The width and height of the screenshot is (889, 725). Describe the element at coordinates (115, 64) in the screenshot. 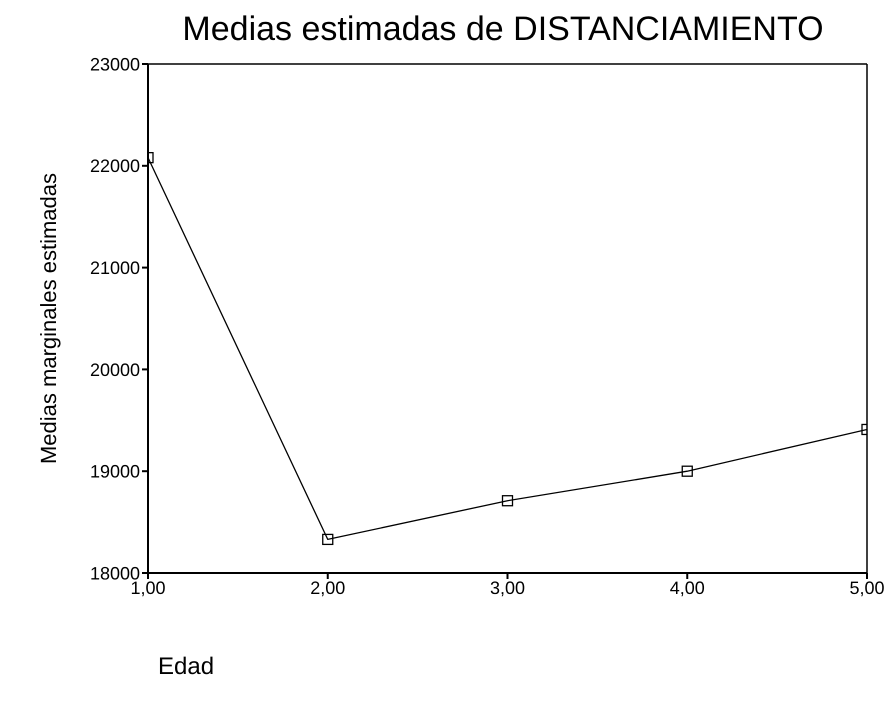

I see `y-tick-label: 23000` at that location.